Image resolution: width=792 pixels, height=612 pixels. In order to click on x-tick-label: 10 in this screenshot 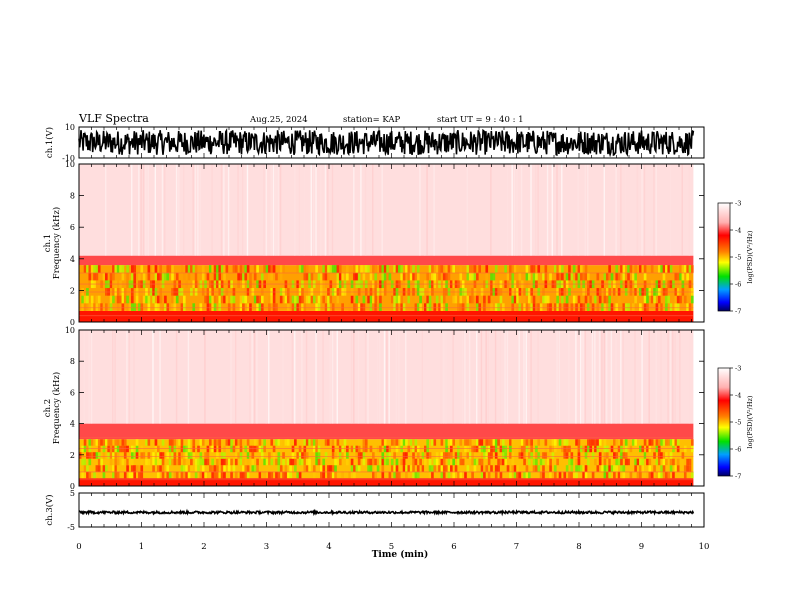, I will do `click(704, 547)`.